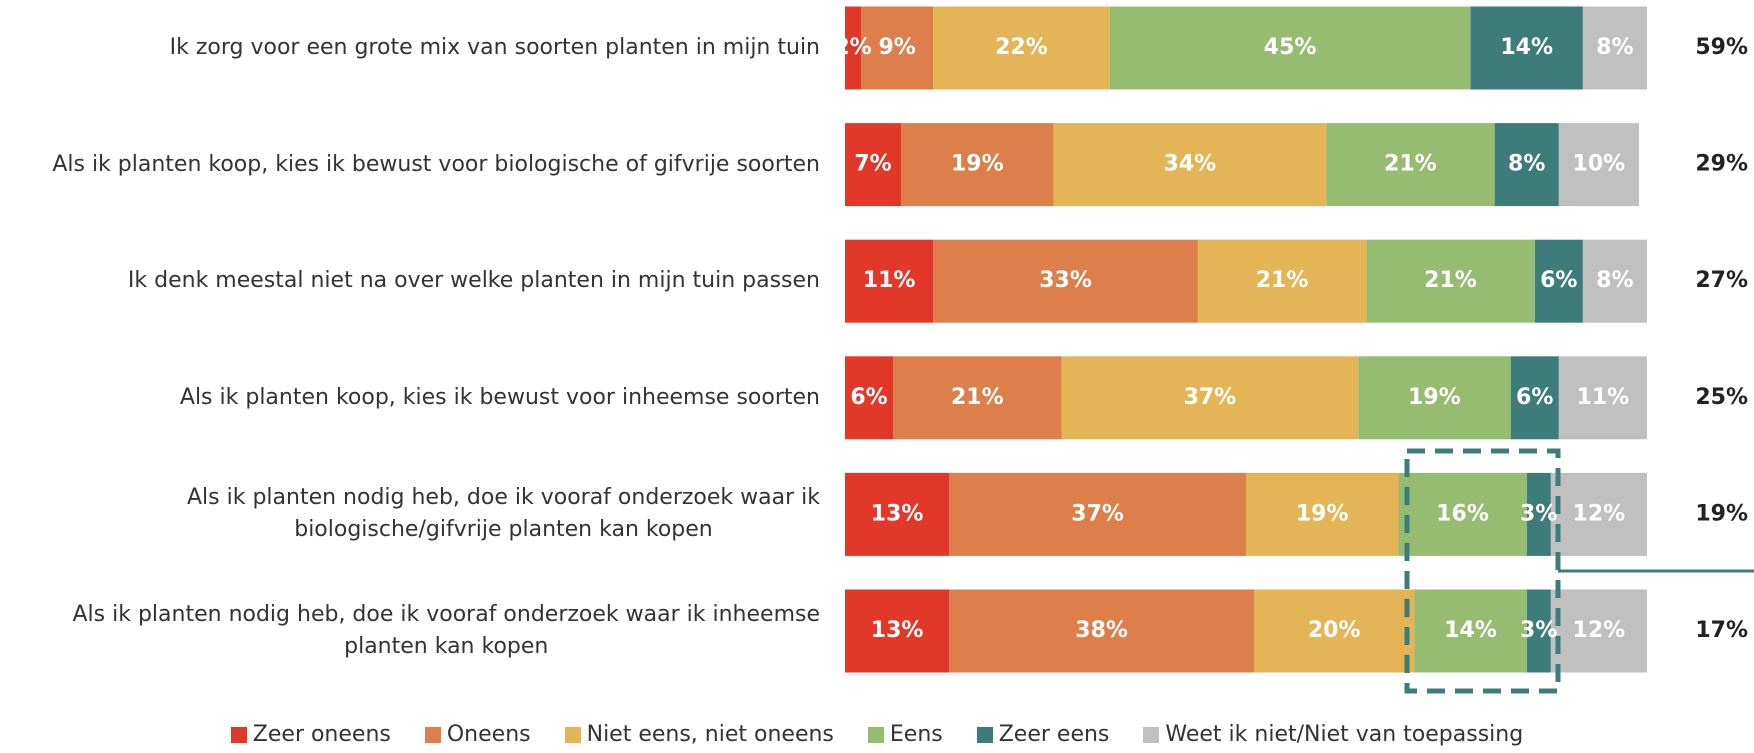  I want to click on total-label: 59%, so click(1721, 47).